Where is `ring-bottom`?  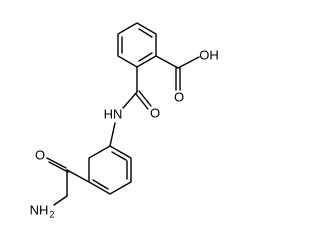
ring-bottom is located at coordinates (110, 170).